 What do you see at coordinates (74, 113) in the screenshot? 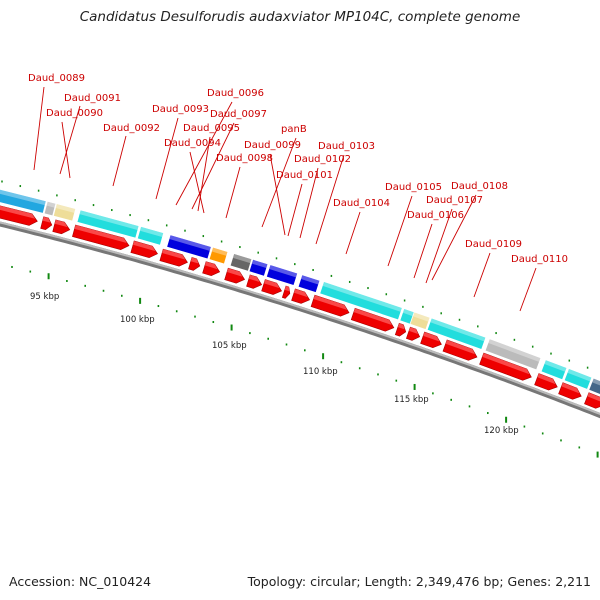
I see `gene-label: Daud_0090` at bounding box center [74, 113].